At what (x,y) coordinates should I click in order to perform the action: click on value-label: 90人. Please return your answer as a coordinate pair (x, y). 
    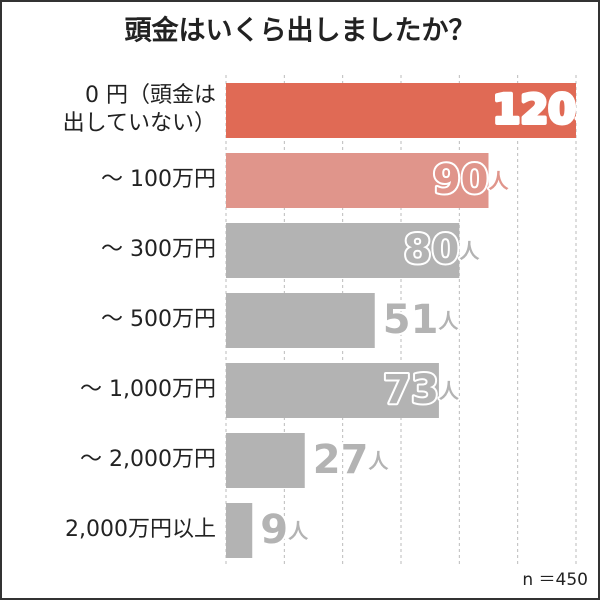
    Looking at the image, I should click on (471, 180).